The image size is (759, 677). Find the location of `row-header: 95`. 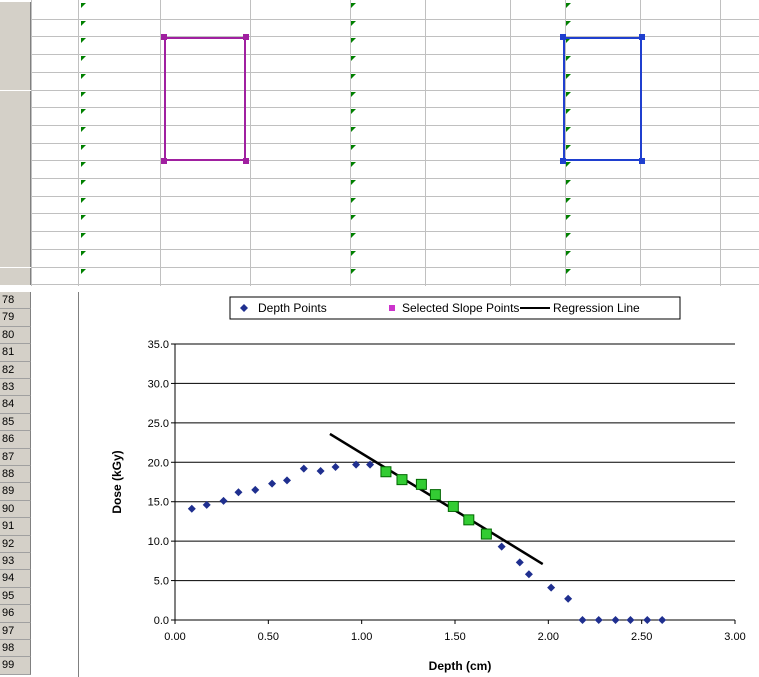

row-header: 95 is located at coordinates (15, 596).